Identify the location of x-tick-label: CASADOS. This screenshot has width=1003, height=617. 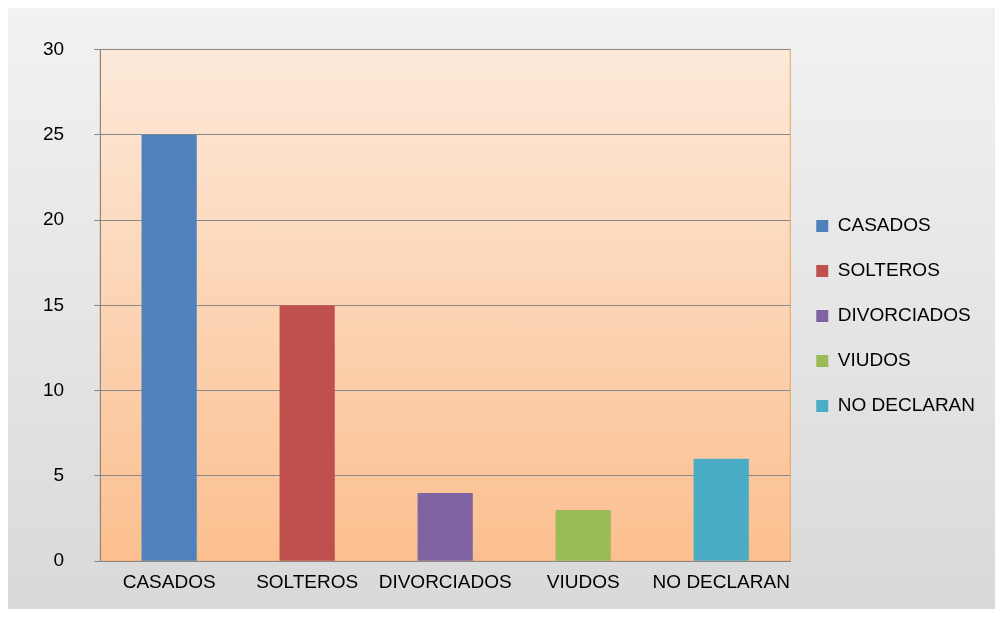
(169, 581).